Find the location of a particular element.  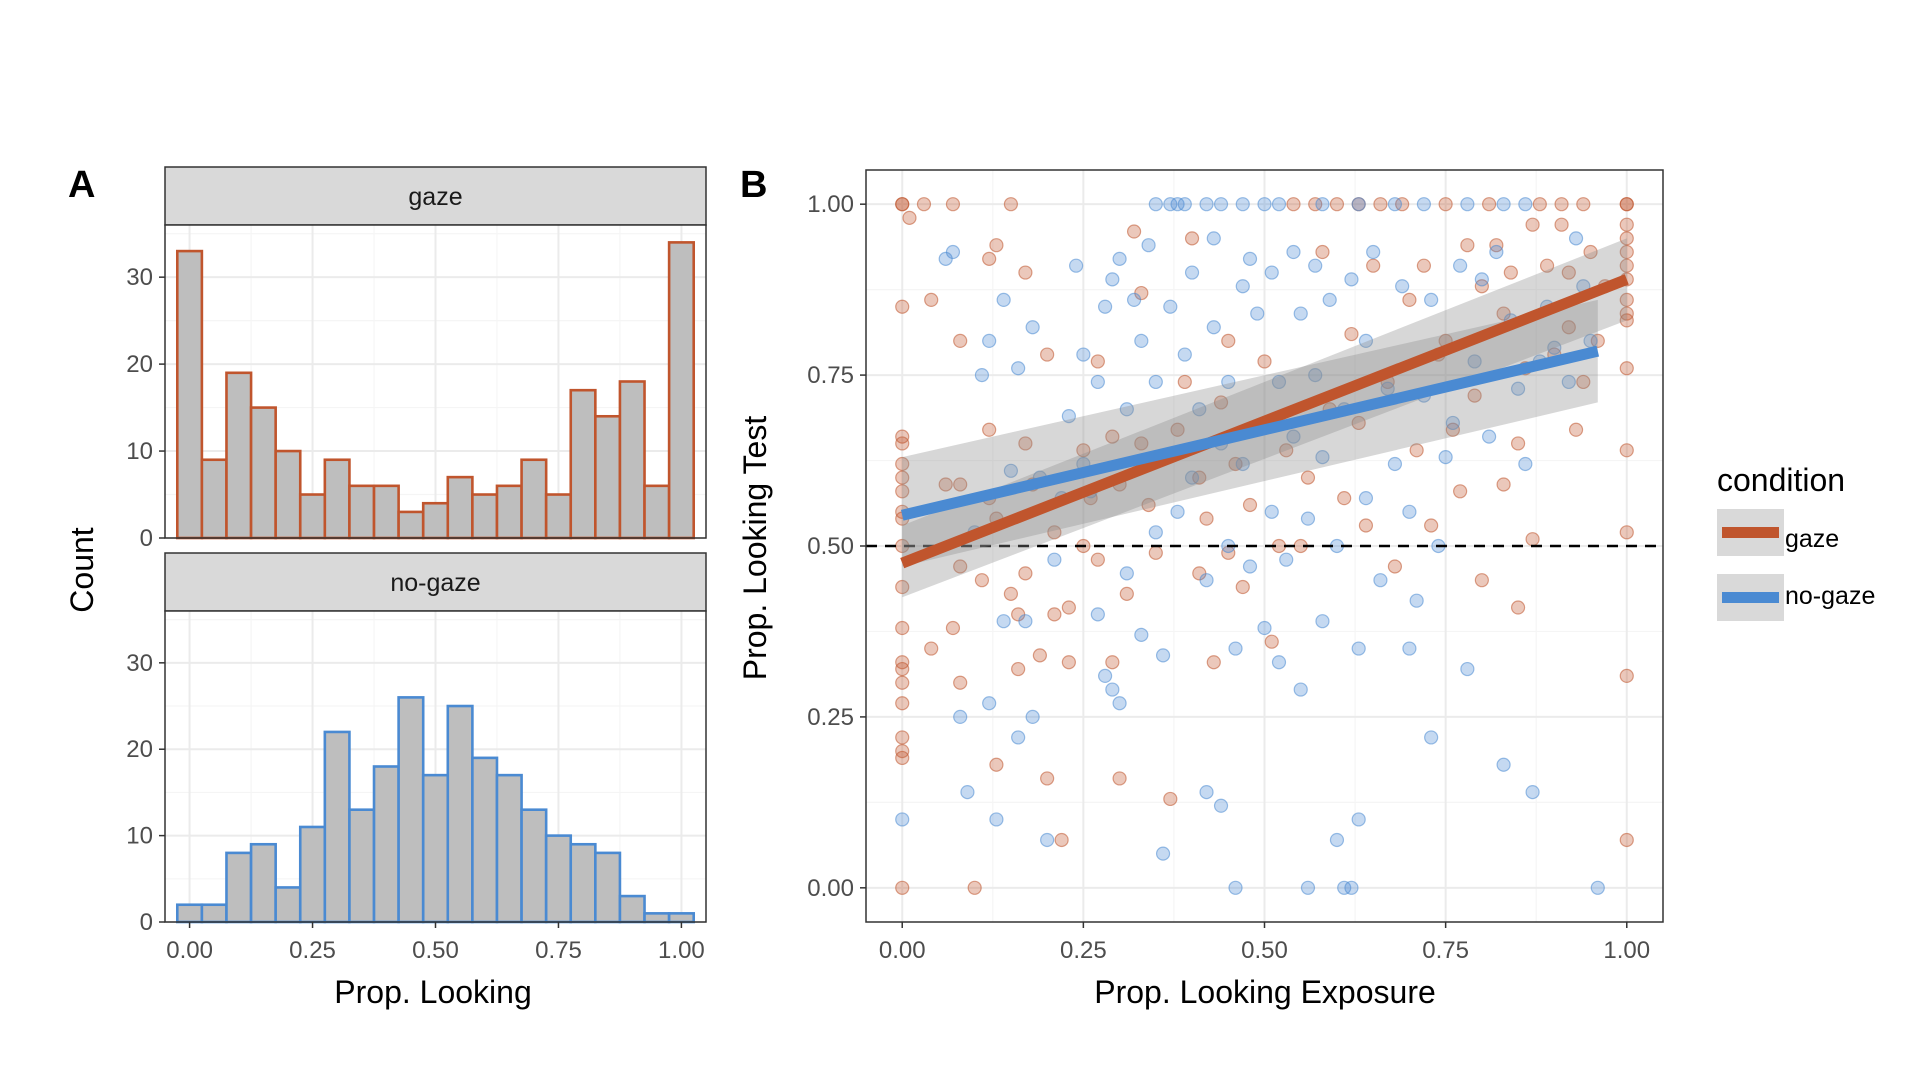

panel-b-x-title: Prop. Looking Exposure is located at coordinates (1265, 992).